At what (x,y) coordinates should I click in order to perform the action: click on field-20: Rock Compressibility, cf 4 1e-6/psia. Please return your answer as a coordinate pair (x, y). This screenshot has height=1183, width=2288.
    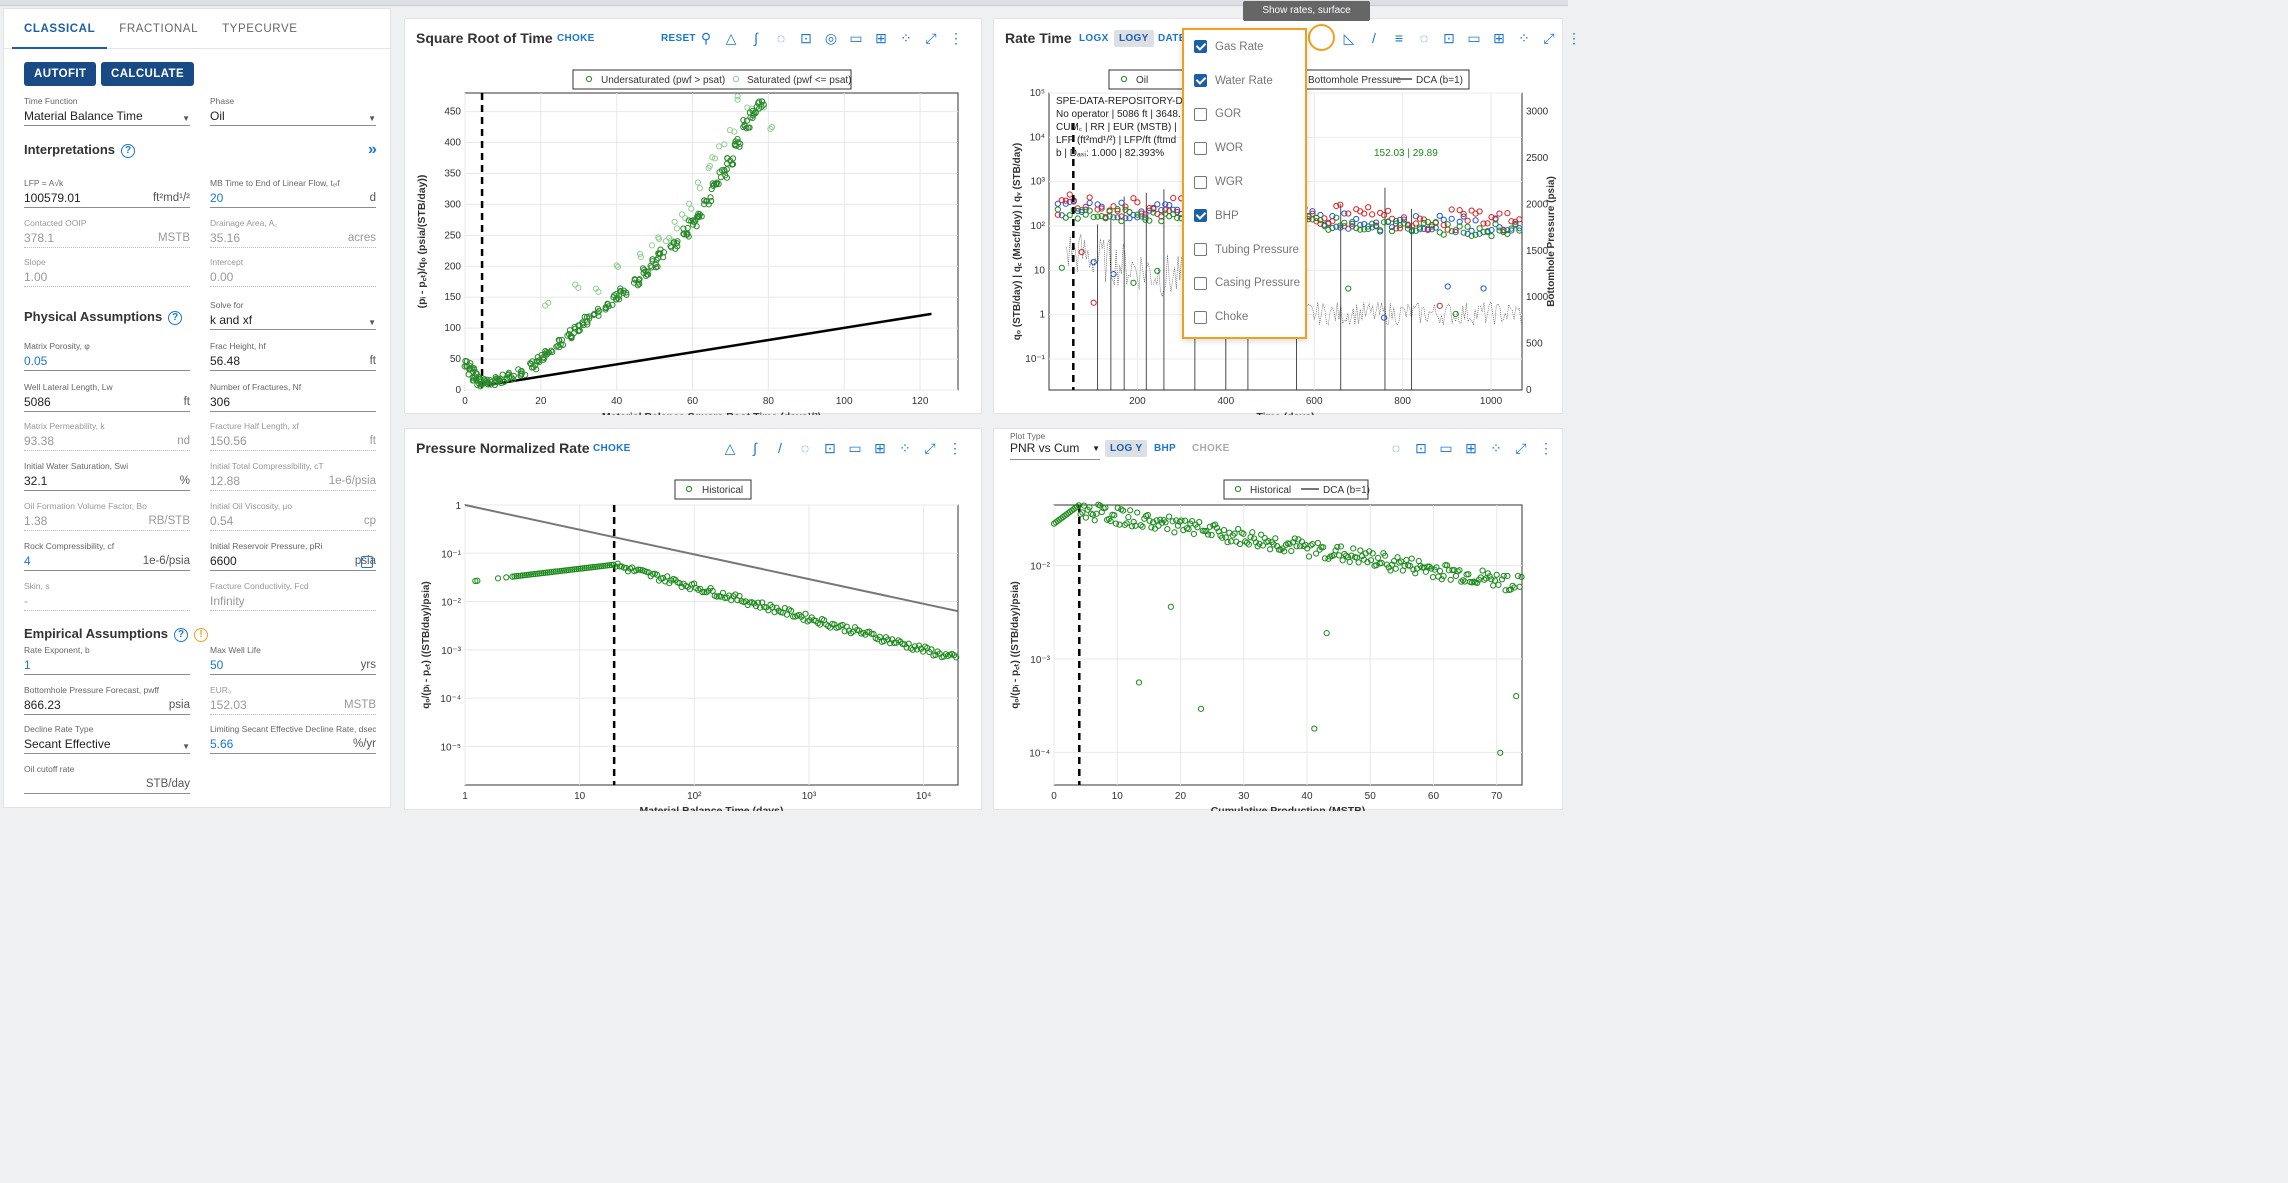
    Looking at the image, I should click on (107, 556).